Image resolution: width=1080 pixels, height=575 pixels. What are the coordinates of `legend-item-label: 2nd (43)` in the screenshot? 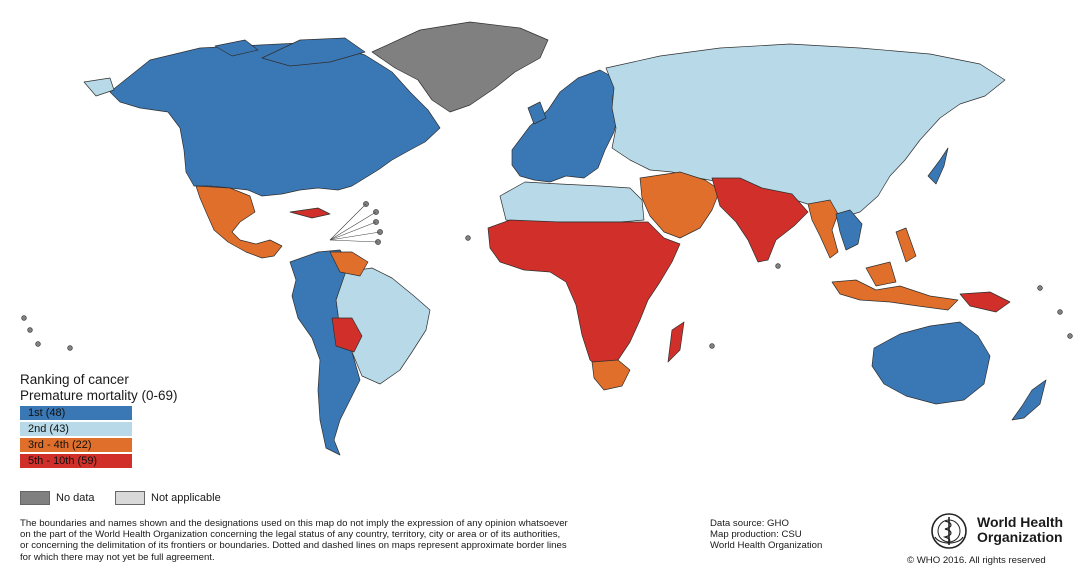 It's located at (48, 429).